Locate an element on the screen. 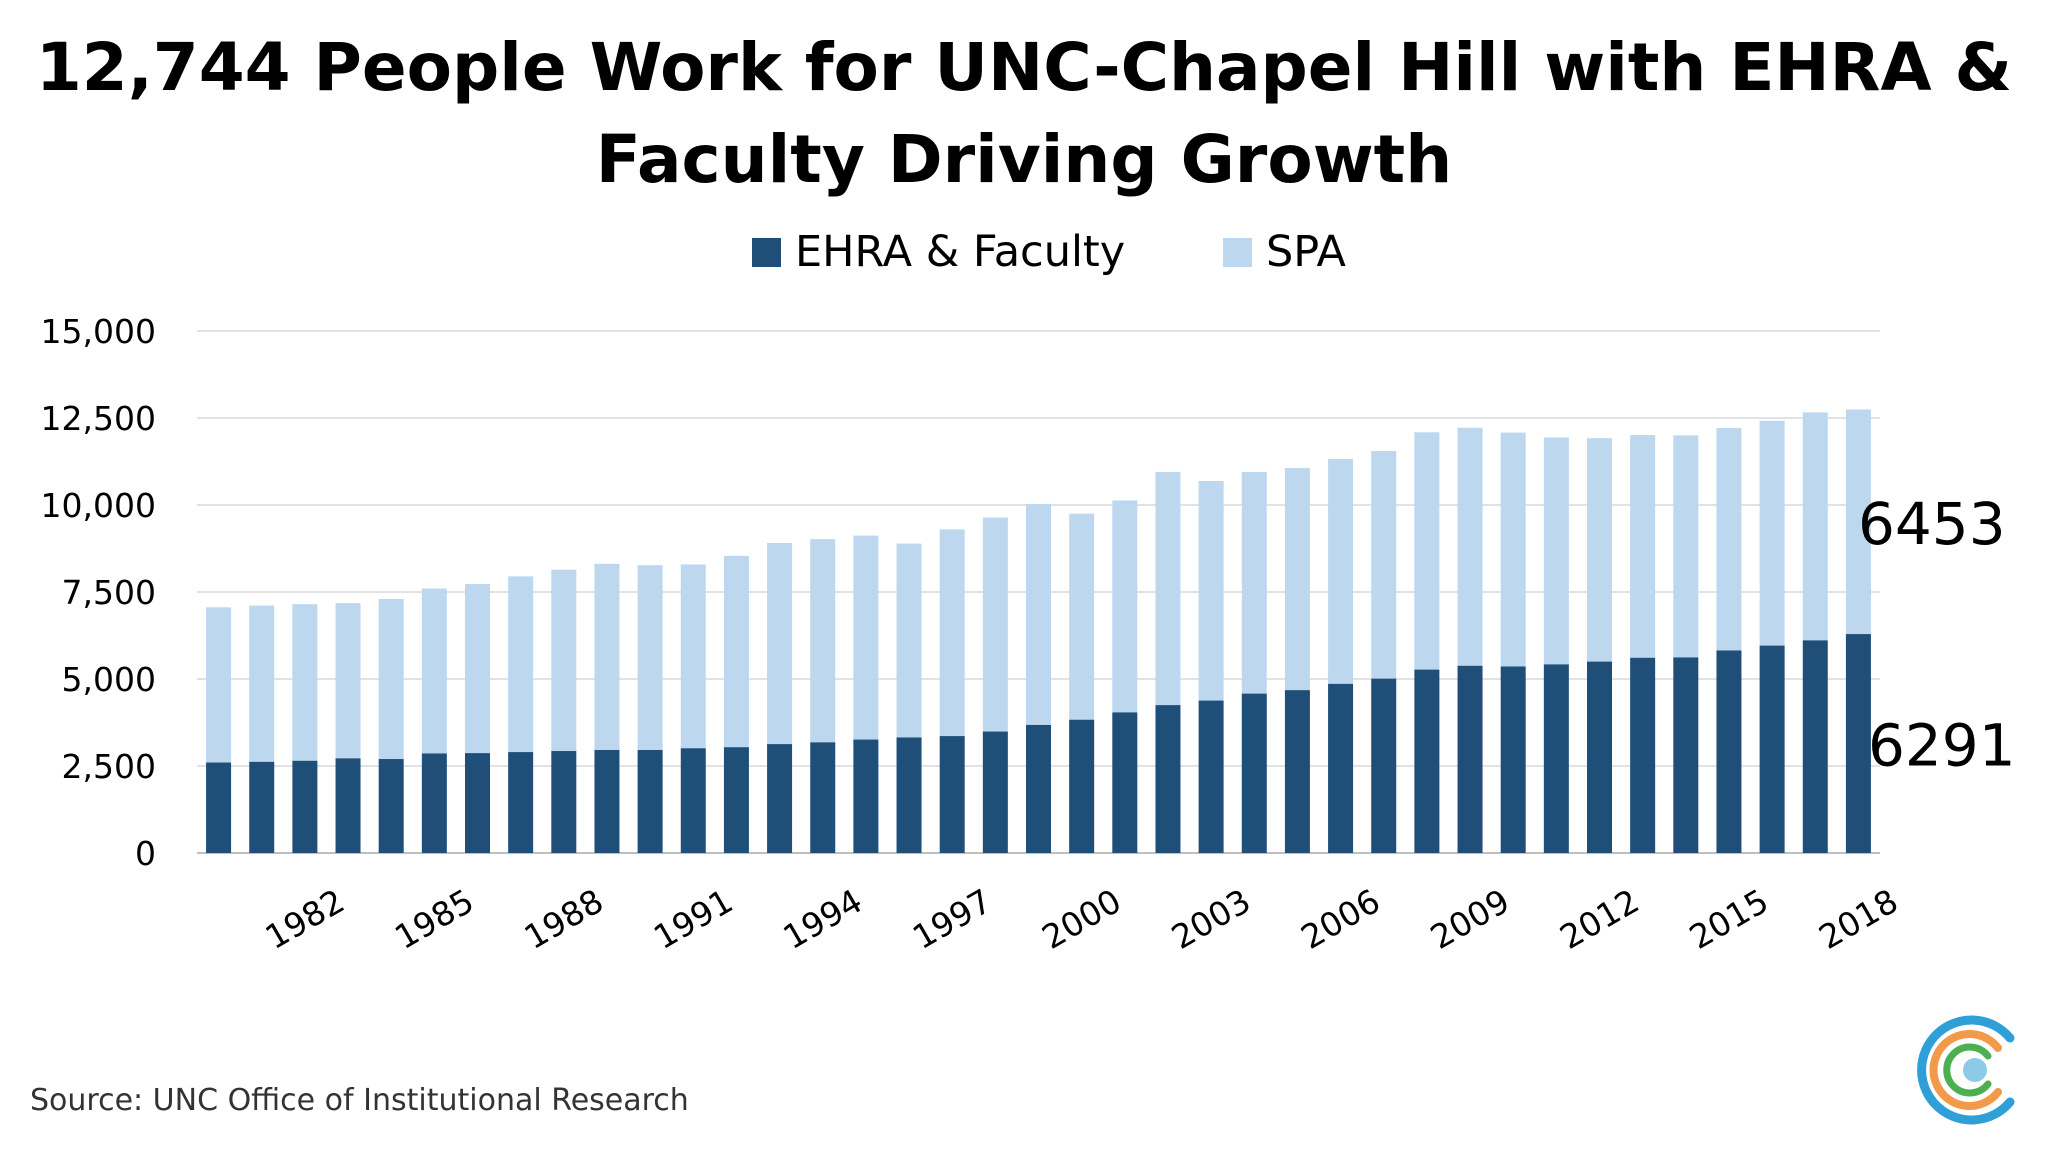 The image size is (2048, 1152). legend-label-spa: SPA is located at coordinates (1306, 252).